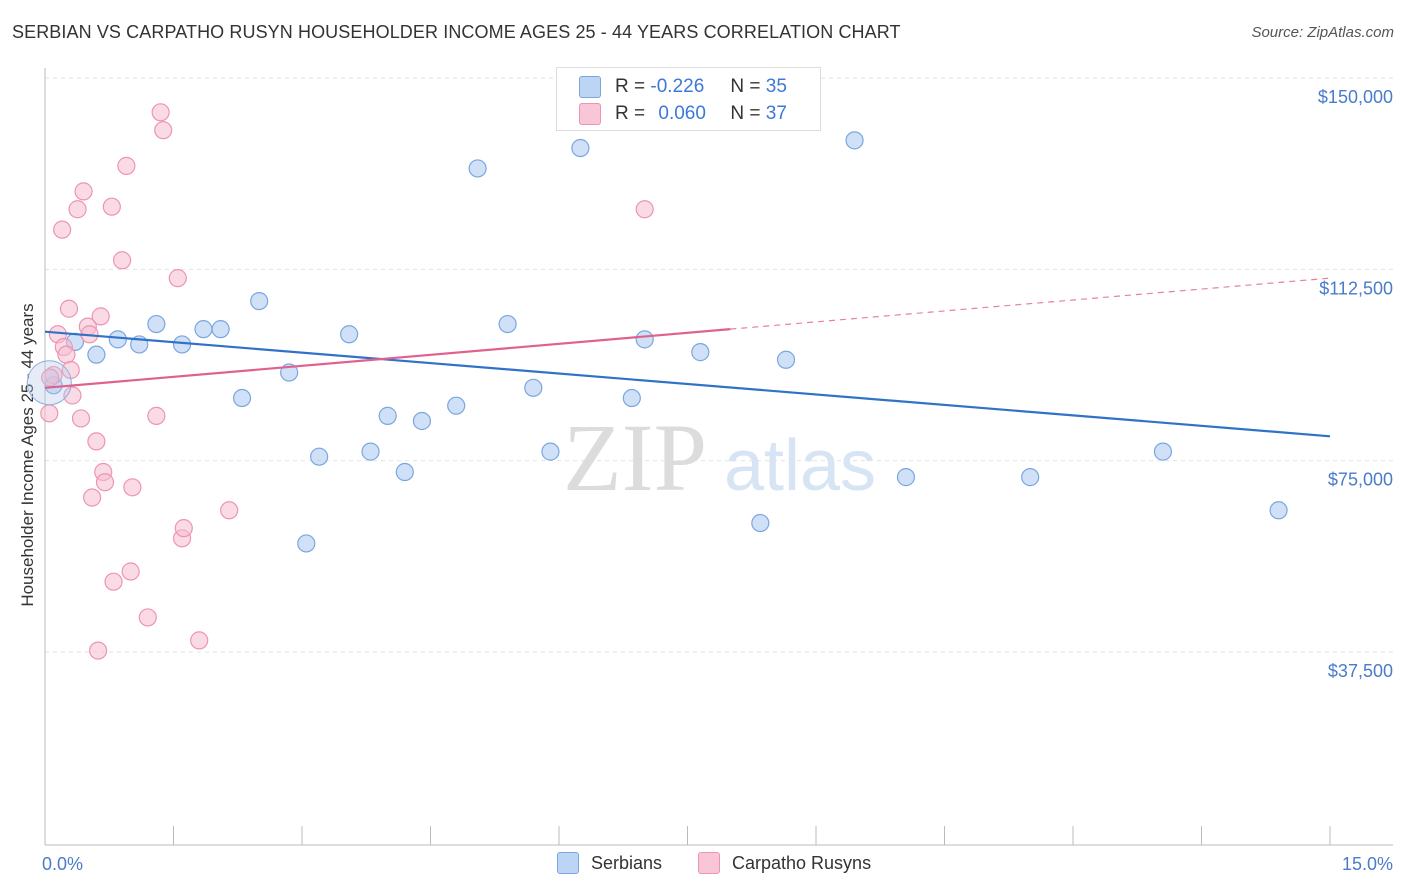  I want to click on legend-r-value-carpatho-rusyns: 0.060, so click(682, 113).